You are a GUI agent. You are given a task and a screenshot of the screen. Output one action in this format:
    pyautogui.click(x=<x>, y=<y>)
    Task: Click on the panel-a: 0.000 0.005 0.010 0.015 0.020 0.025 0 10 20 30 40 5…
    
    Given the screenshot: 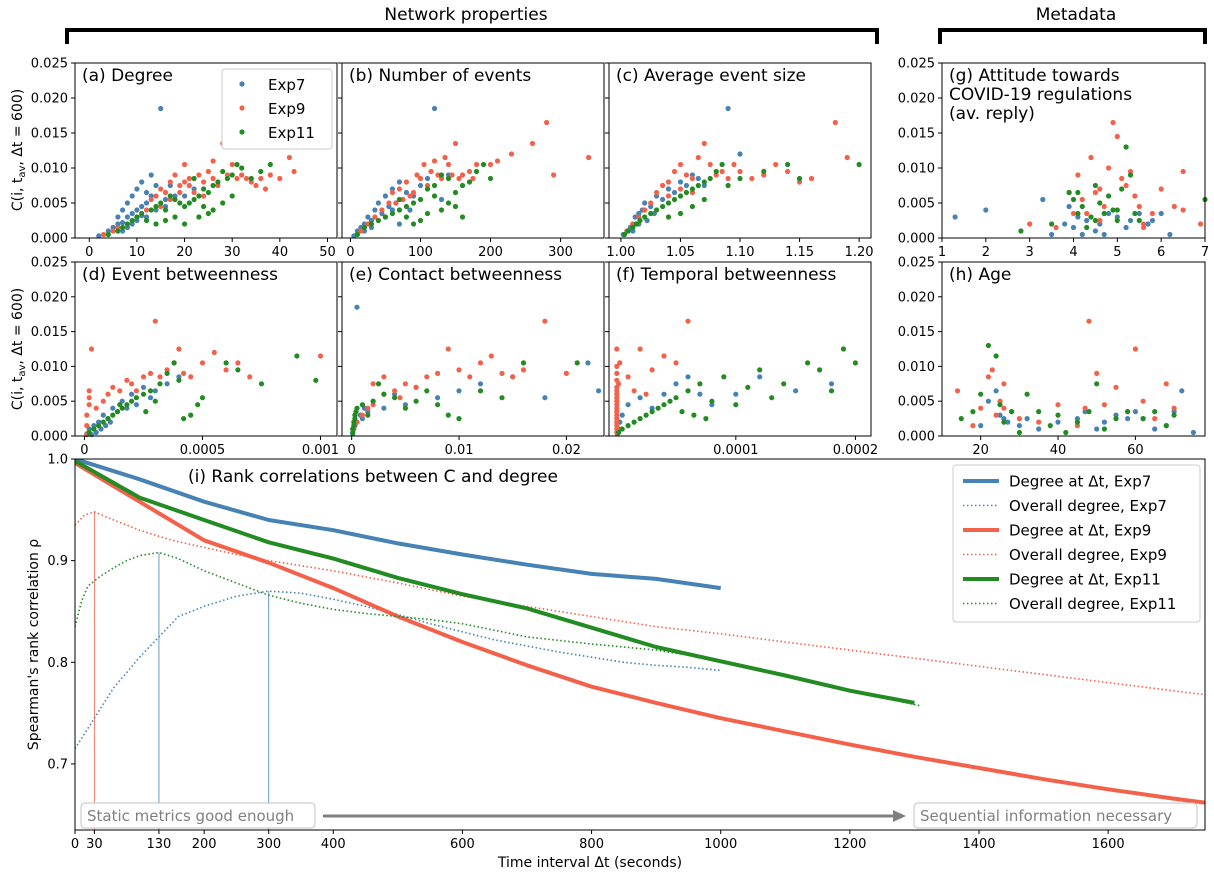 What is the action you would take?
    pyautogui.click(x=184, y=158)
    